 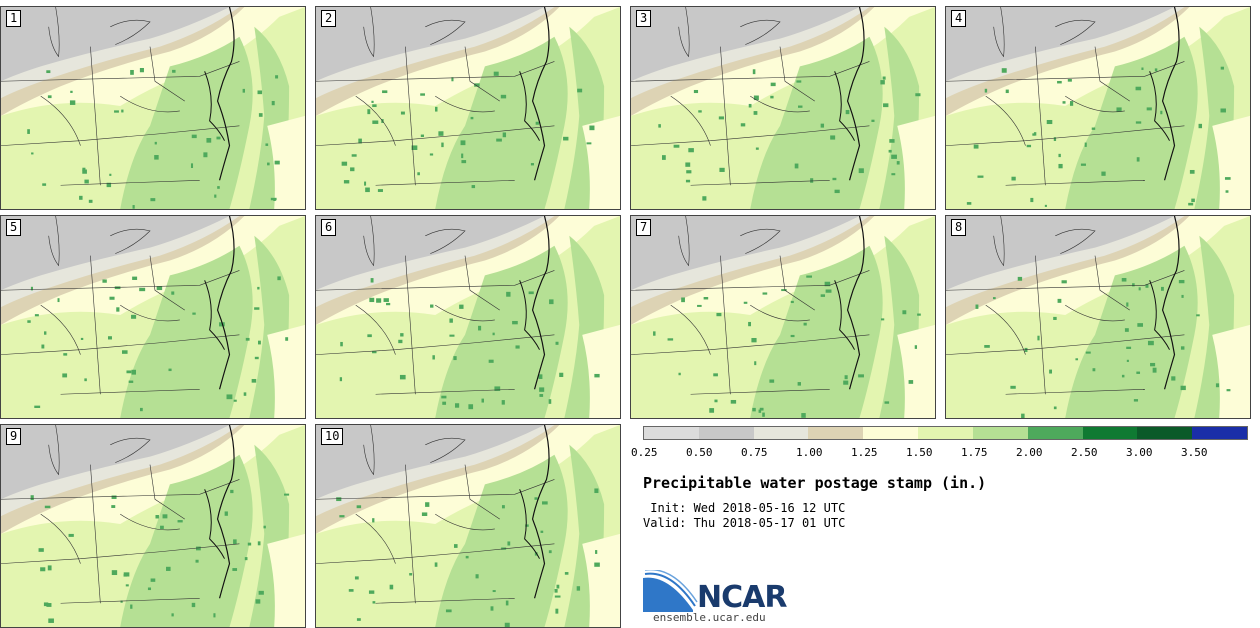 What do you see at coordinates (1194, 452) in the screenshot?
I see `colorbar-tick-label: 3.50` at bounding box center [1194, 452].